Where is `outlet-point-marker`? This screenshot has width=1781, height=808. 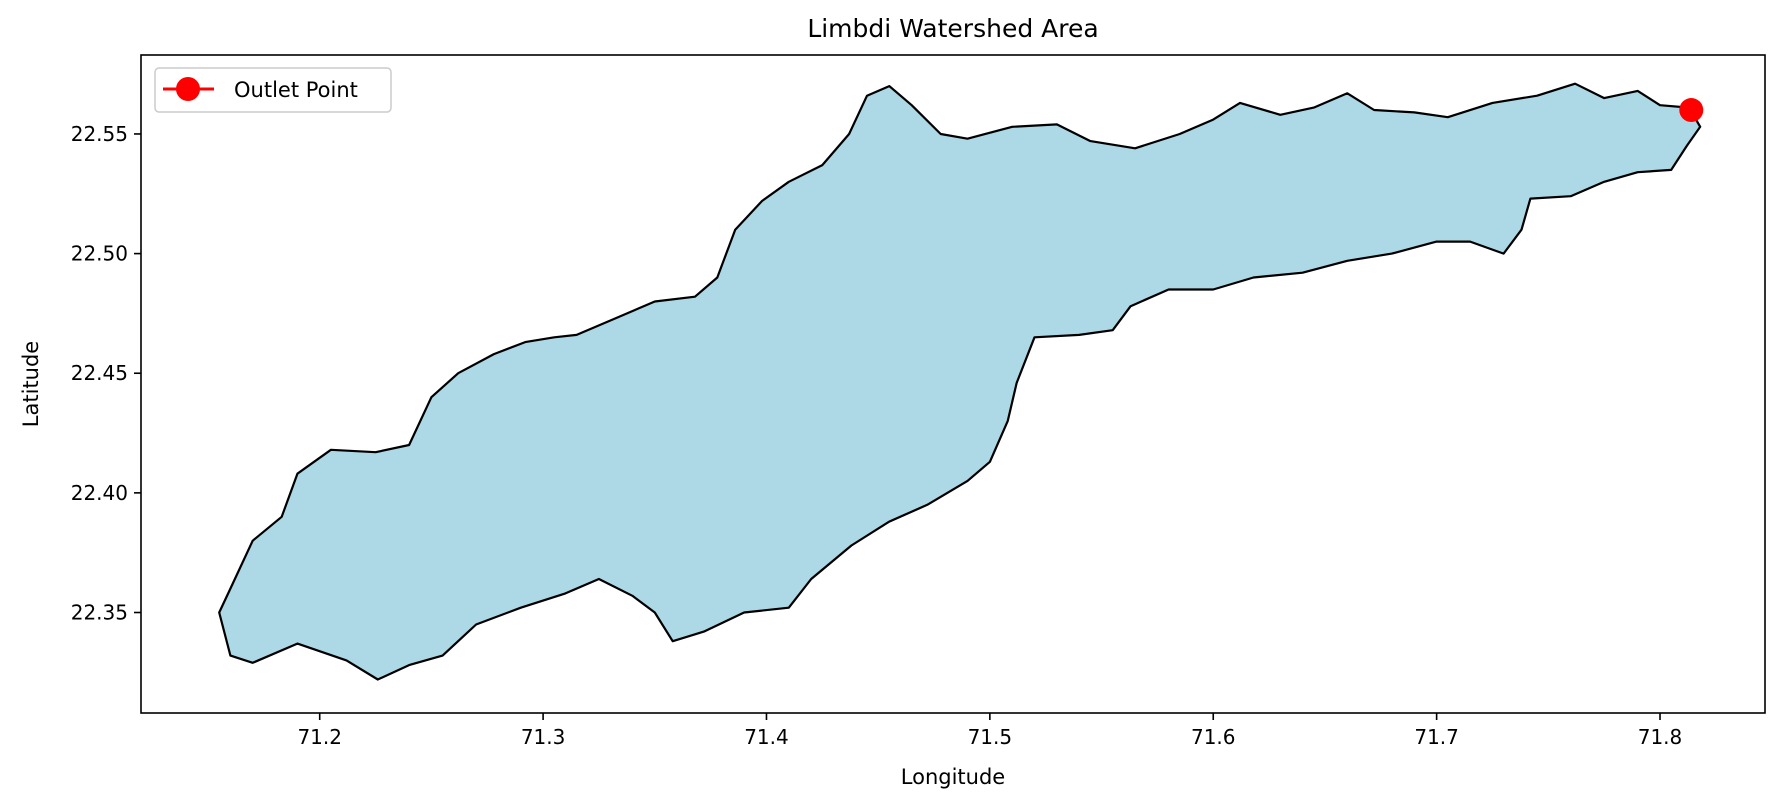 outlet-point-marker is located at coordinates (1691, 110).